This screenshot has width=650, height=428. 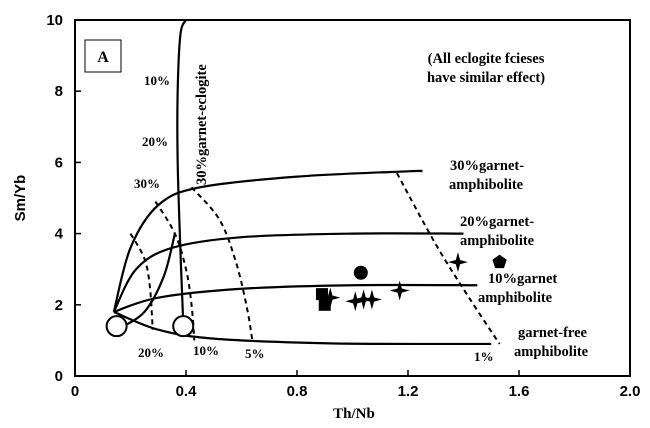 What do you see at coordinates (411, 282) in the screenshot?
I see `sample-points` at bounding box center [411, 282].